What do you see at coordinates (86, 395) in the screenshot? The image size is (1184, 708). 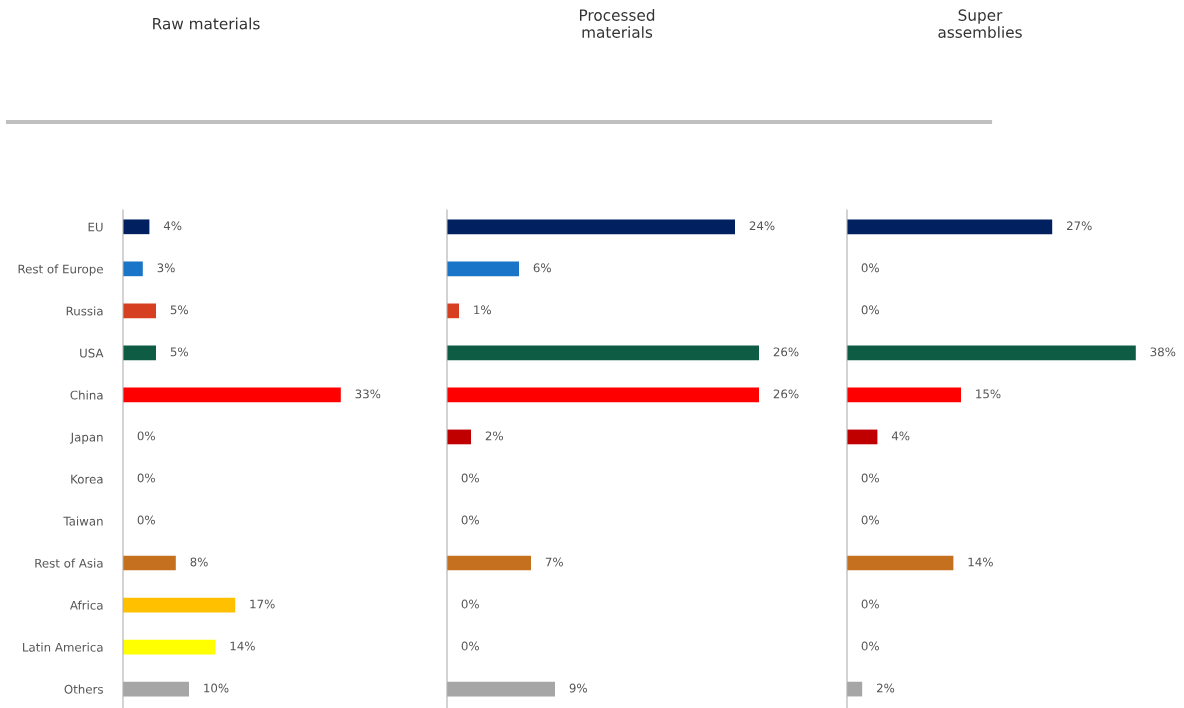 I see `y-tick-label: China` at bounding box center [86, 395].